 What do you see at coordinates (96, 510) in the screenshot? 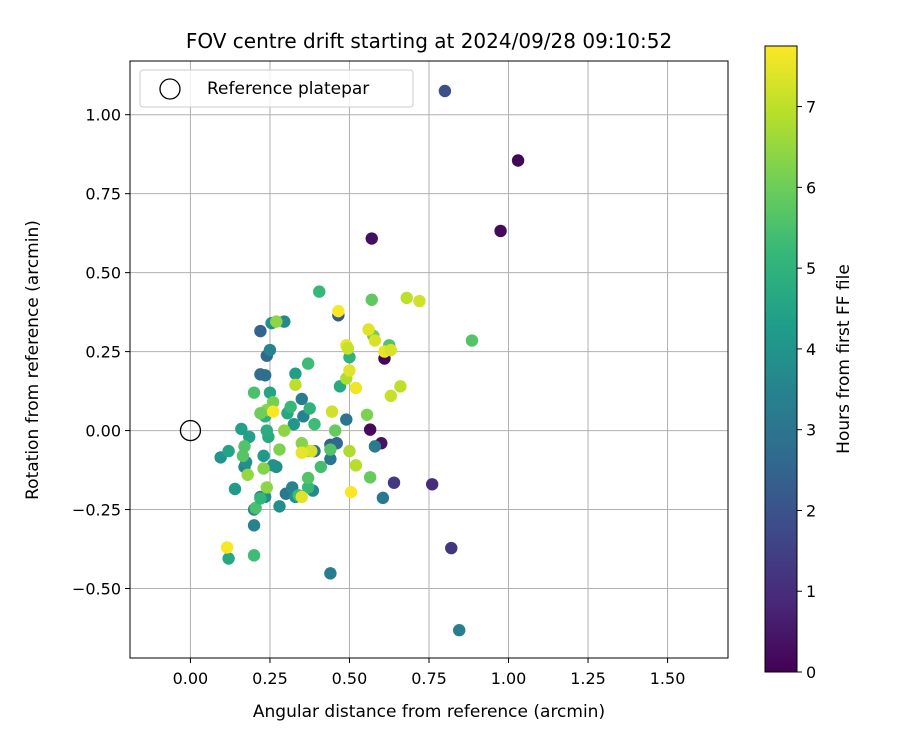
I see `y-tick-label: −0.25` at bounding box center [96, 510].